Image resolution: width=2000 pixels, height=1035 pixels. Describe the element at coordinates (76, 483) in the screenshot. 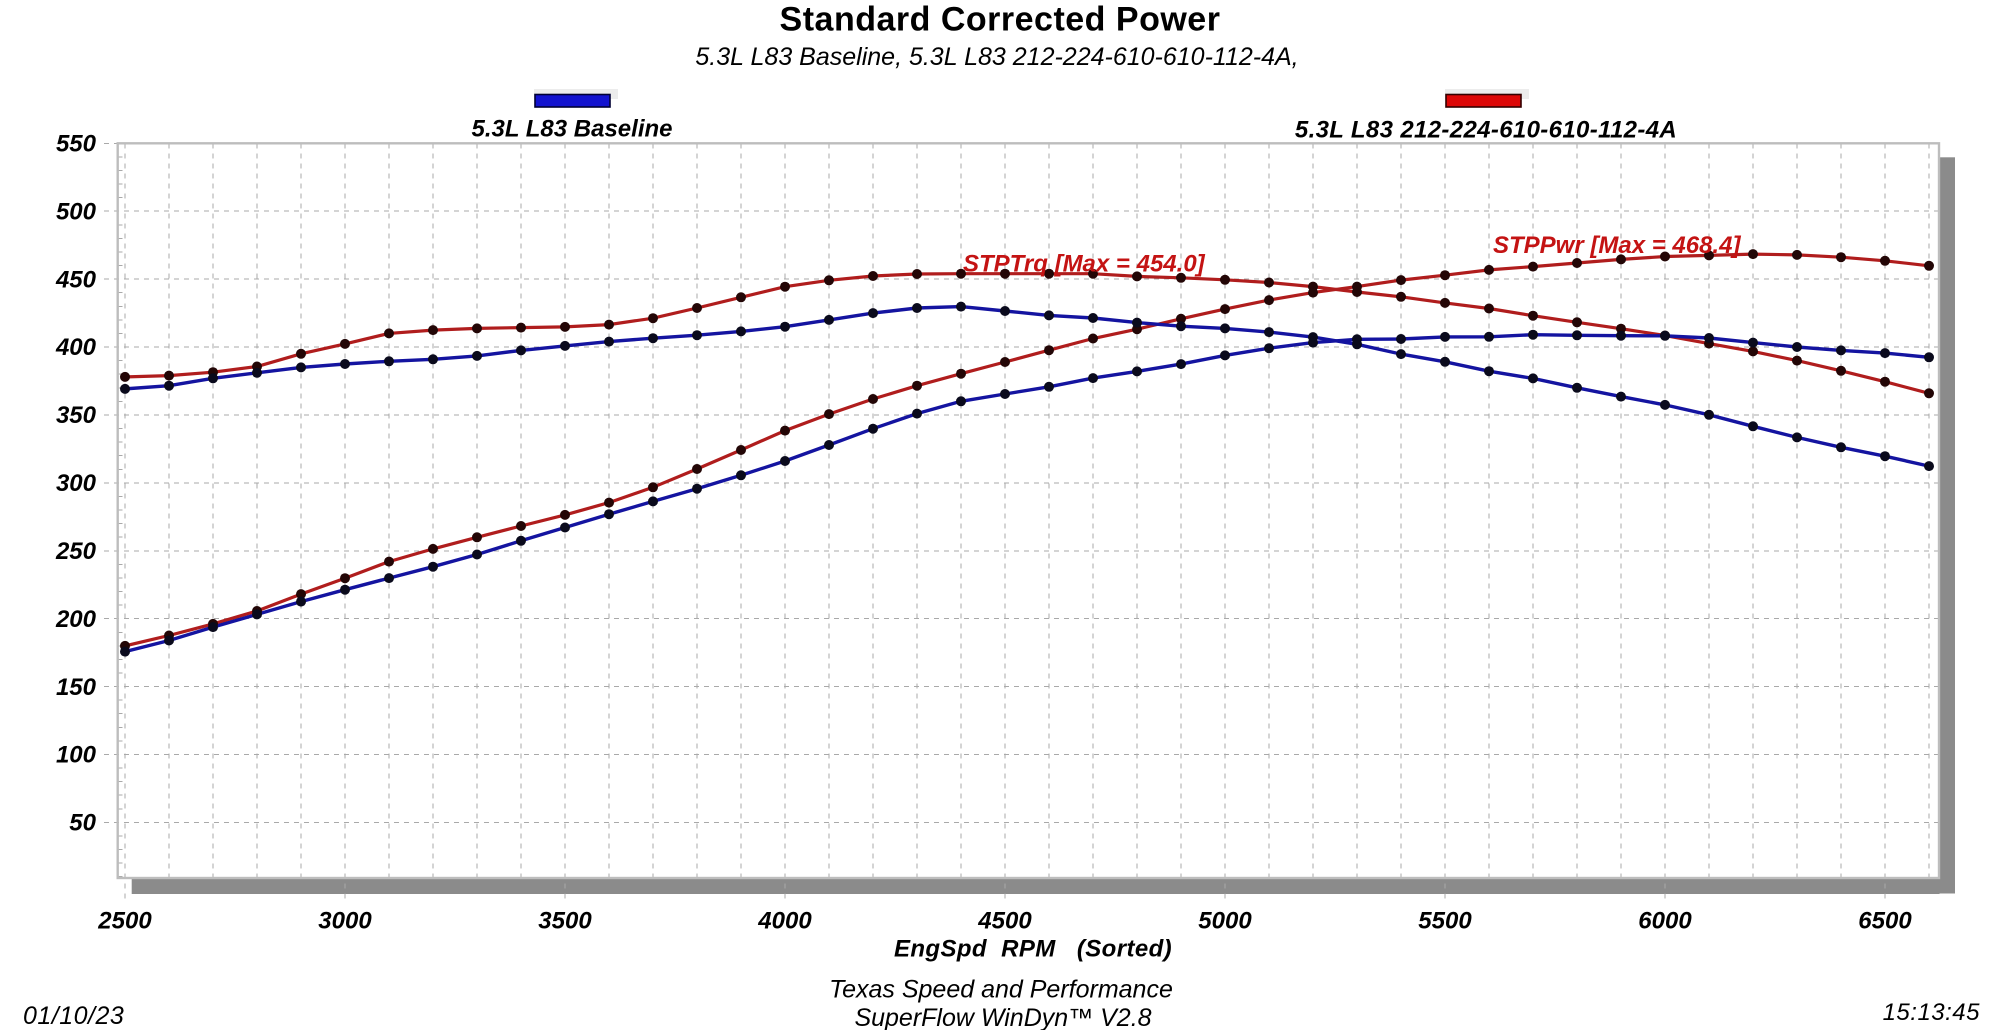

I see `svg-text: 300` at that location.